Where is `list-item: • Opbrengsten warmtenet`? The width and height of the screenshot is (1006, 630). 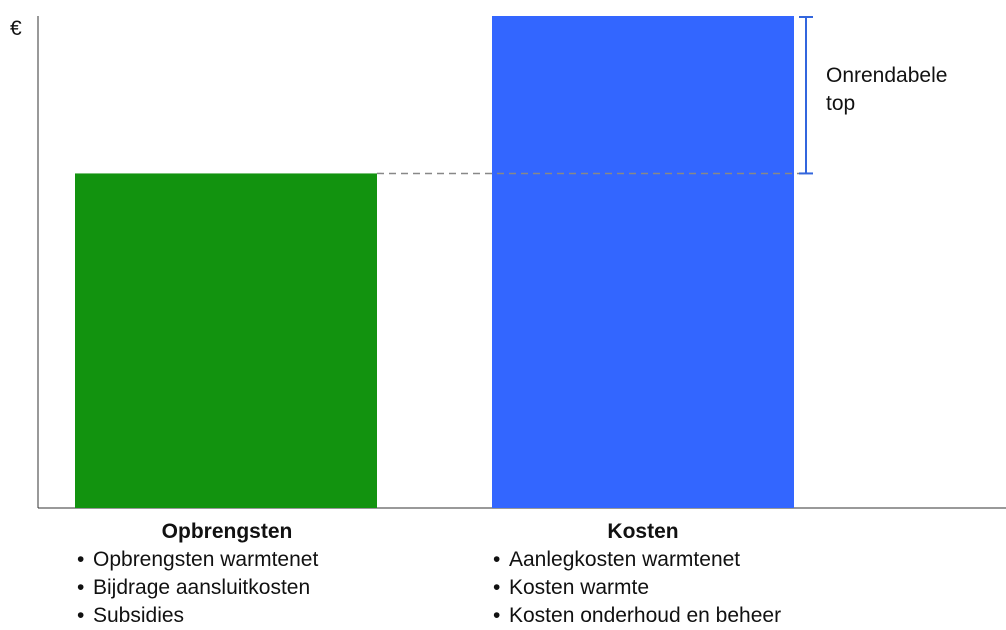
list-item: • Opbrengsten warmtenet is located at coordinates (227, 560).